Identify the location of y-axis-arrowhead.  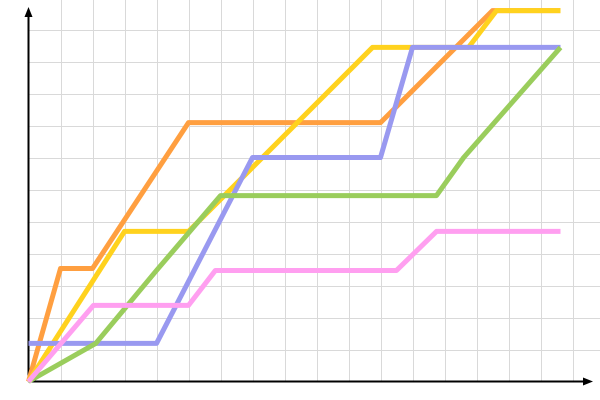
(28, 12).